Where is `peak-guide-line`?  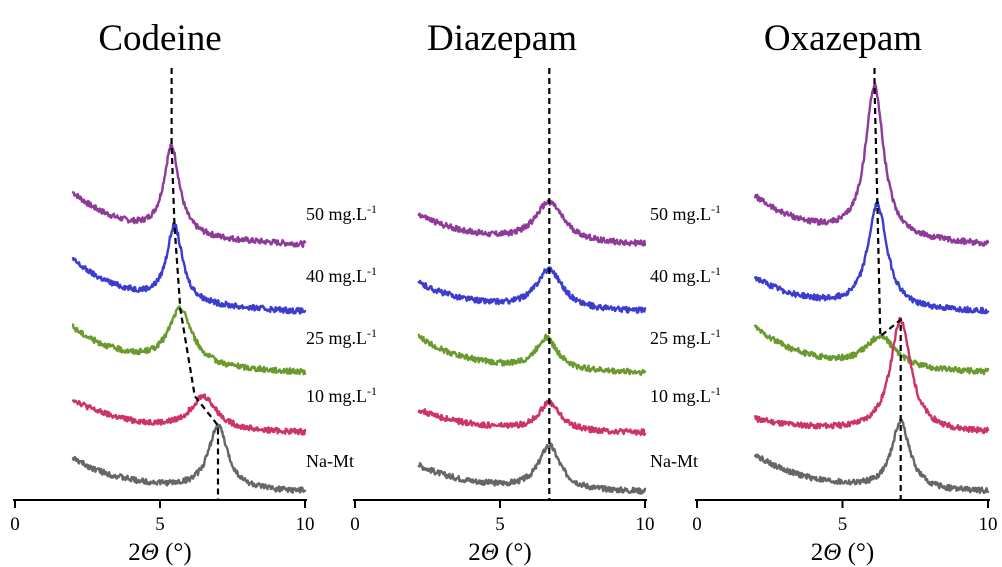
peak-guide-line is located at coordinates (195, 284).